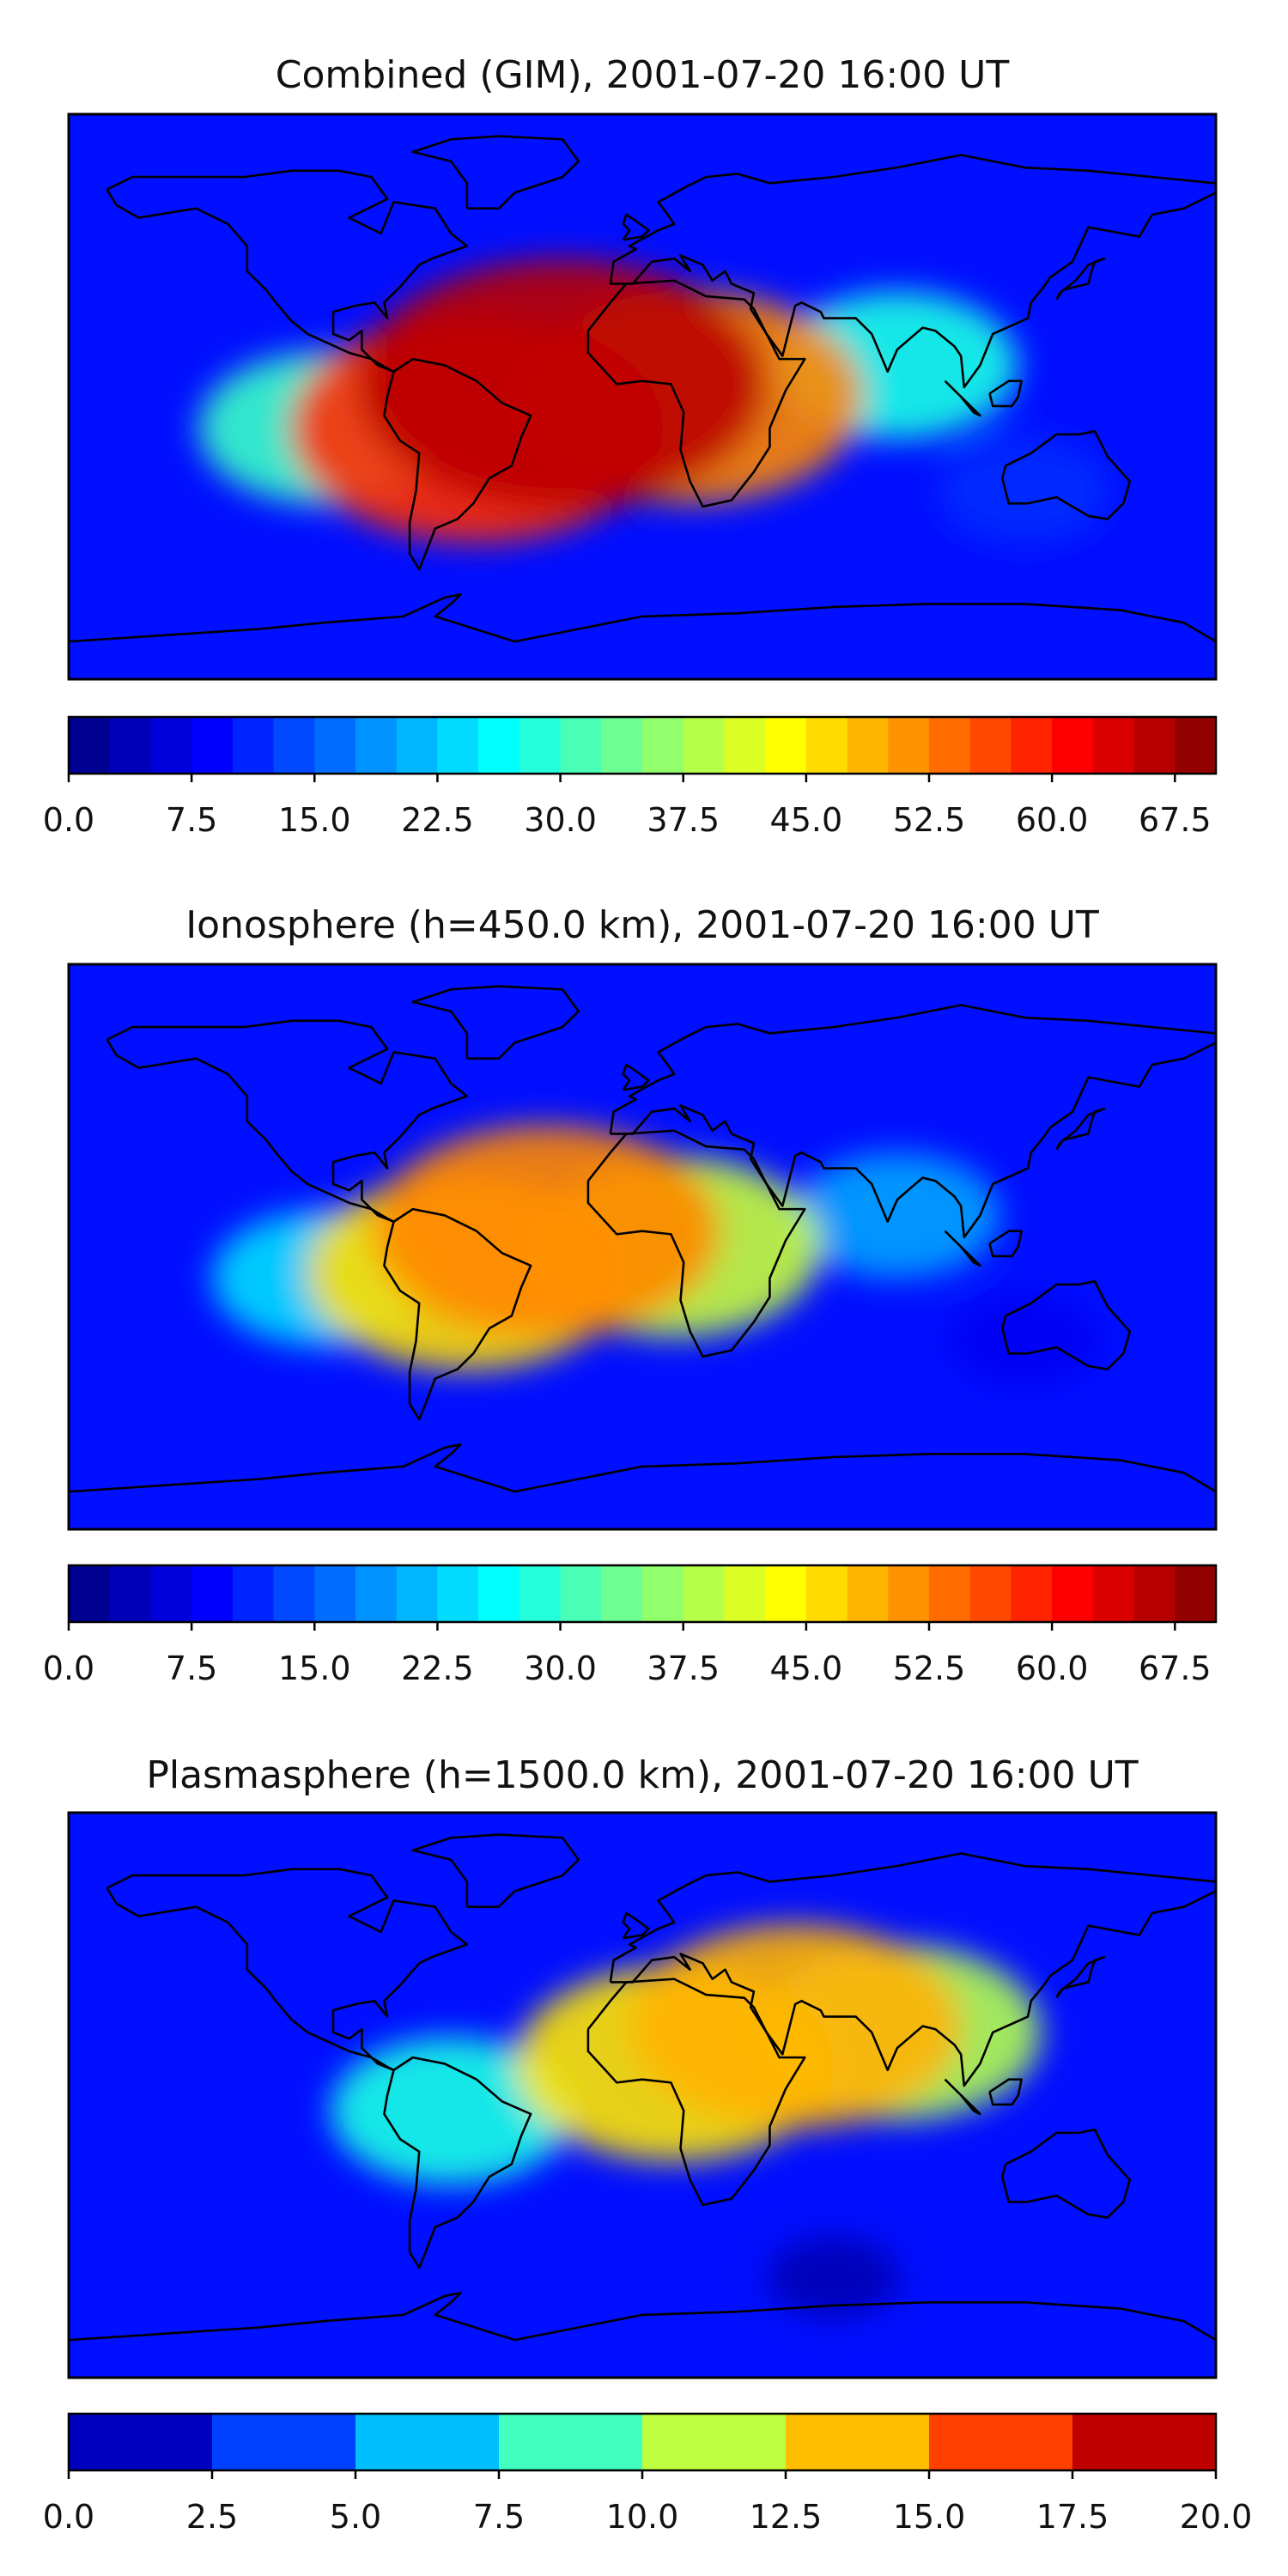 The width and height of the screenshot is (1288, 2576). What do you see at coordinates (630, 1625) in the screenshot?
I see `colorbar: 0.0 7.5 15.0 22.5 30.0 37.5 45.0 52.5 60.0 67.5` at bounding box center [630, 1625].